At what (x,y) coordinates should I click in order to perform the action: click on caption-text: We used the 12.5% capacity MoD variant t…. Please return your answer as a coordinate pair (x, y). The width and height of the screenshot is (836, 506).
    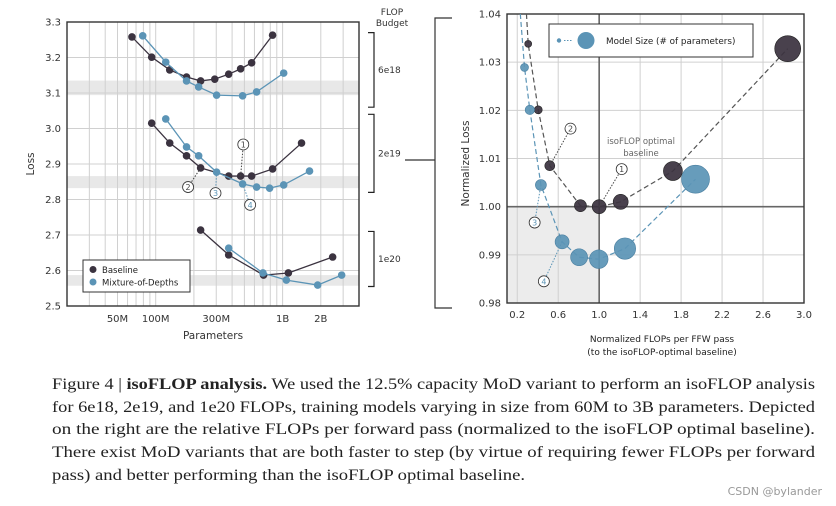
    Looking at the image, I should click on (541, 384).